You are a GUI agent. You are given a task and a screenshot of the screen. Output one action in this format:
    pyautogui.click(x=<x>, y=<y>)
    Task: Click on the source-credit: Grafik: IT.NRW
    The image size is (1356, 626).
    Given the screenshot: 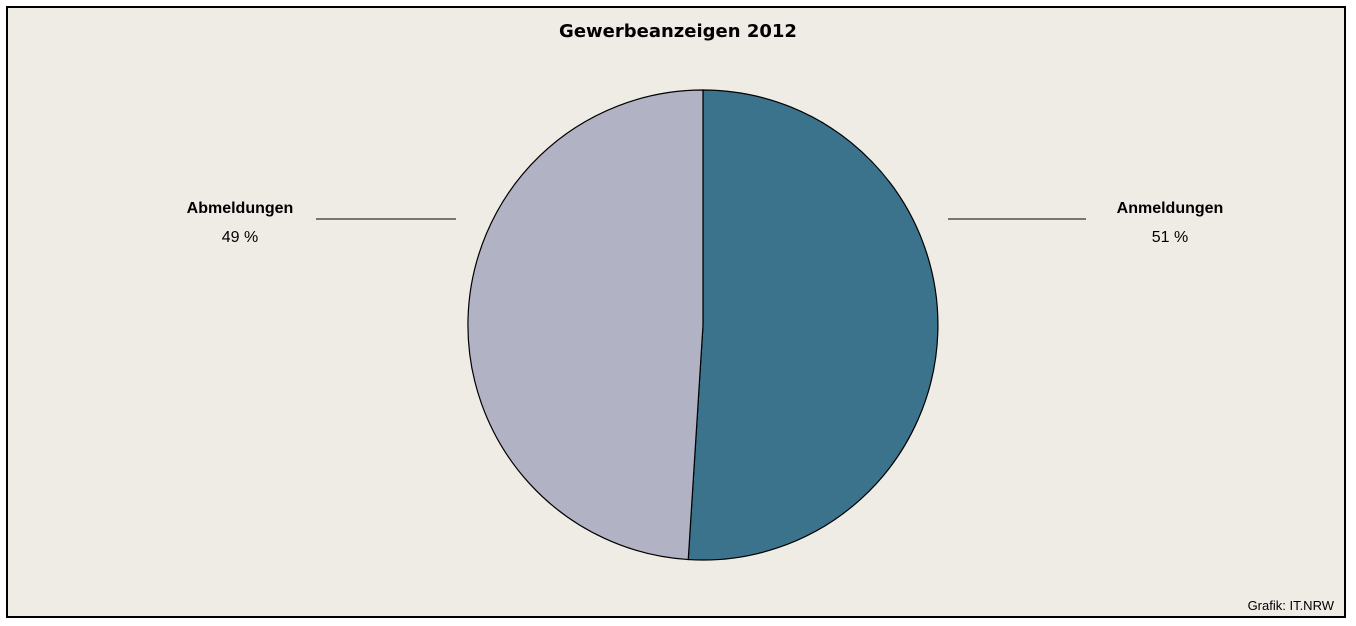 What is the action you would take?
    pyautogui.click(x=1291, y=605)
    